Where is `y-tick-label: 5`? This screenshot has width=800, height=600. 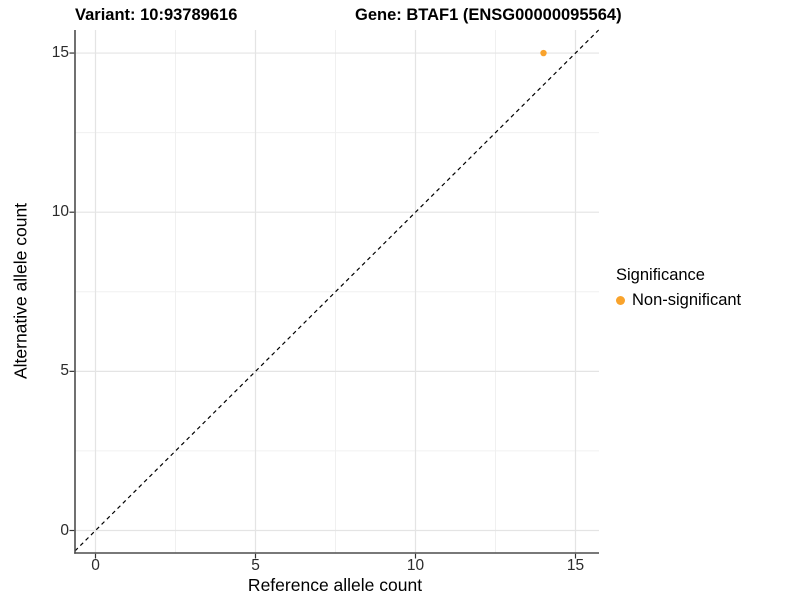 y-tick-label: 5 is located at coordinates (64, 371).